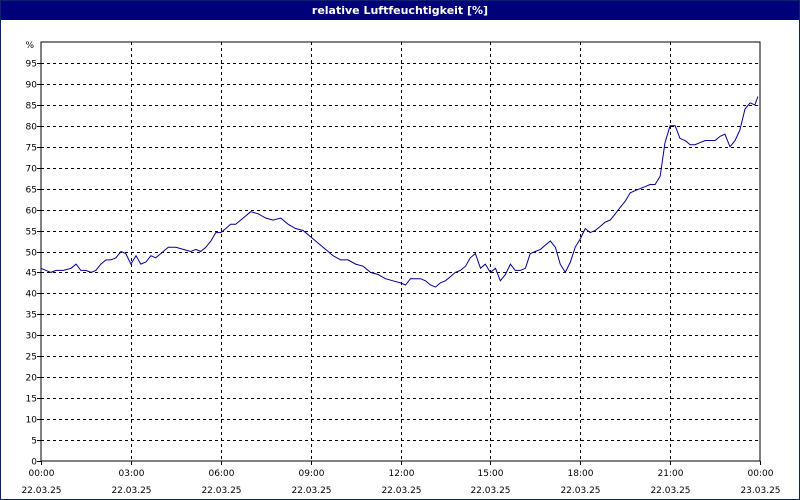  Describe the element at coordinates (222, 474) in the screenshot. I see `x-tick-time-label: 06:00` at that location.